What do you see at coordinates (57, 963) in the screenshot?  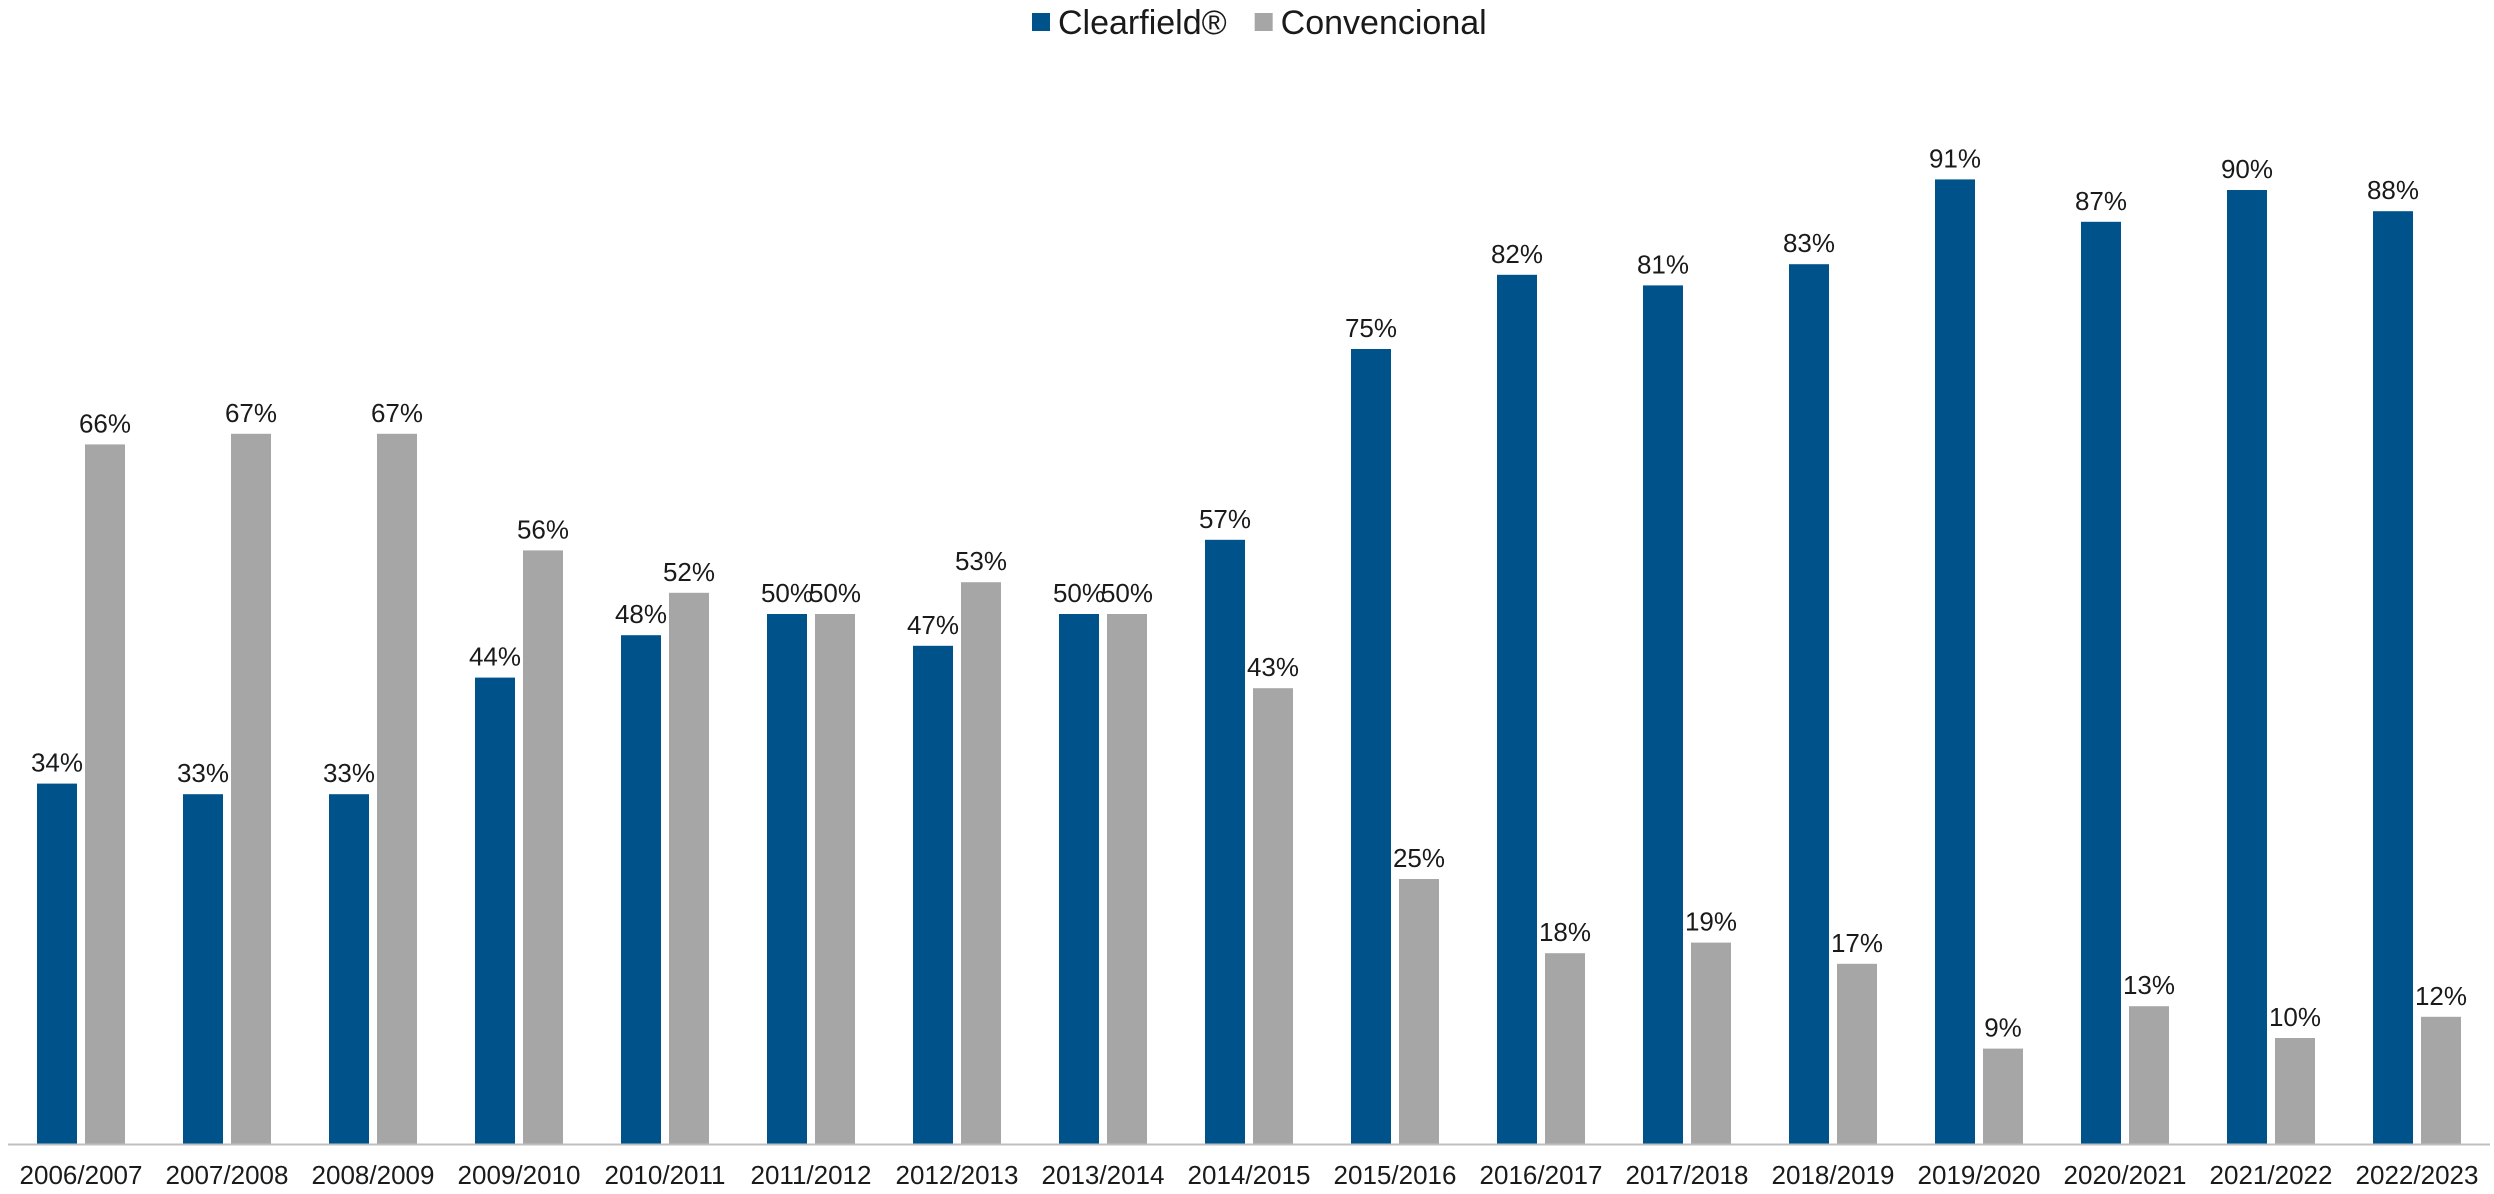 I see `bar-clearfield-2006-2007` at bounding box center [57, 963].